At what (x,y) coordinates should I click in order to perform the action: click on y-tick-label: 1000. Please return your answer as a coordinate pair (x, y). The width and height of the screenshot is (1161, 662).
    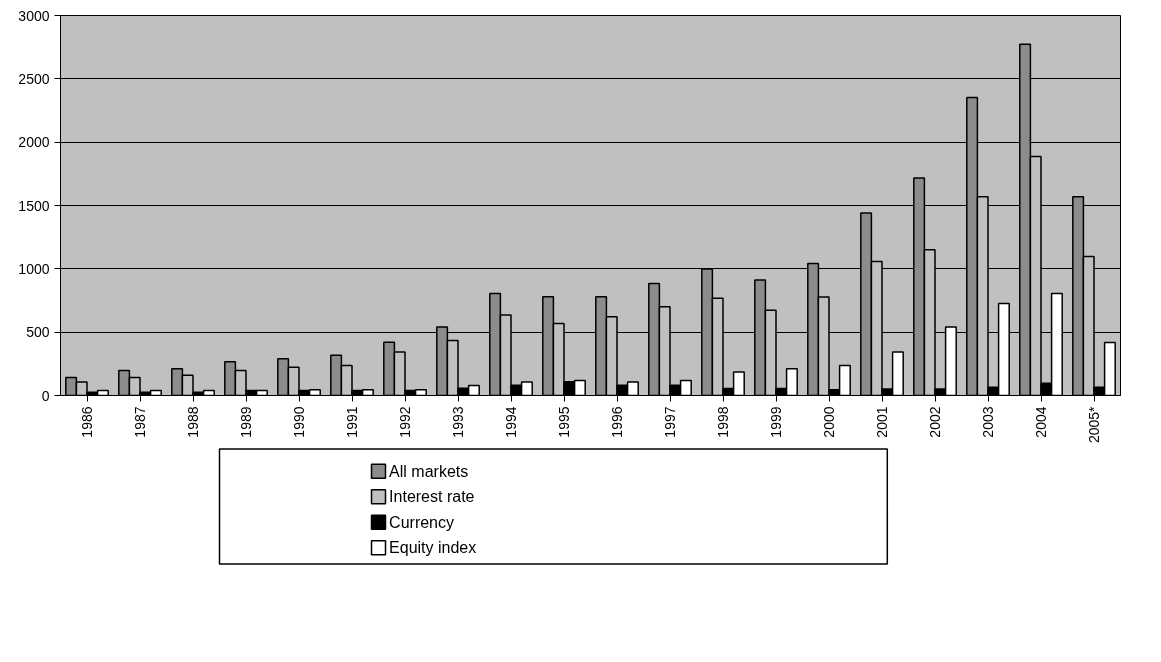
    Looking at the image, I should click on (34, 268).